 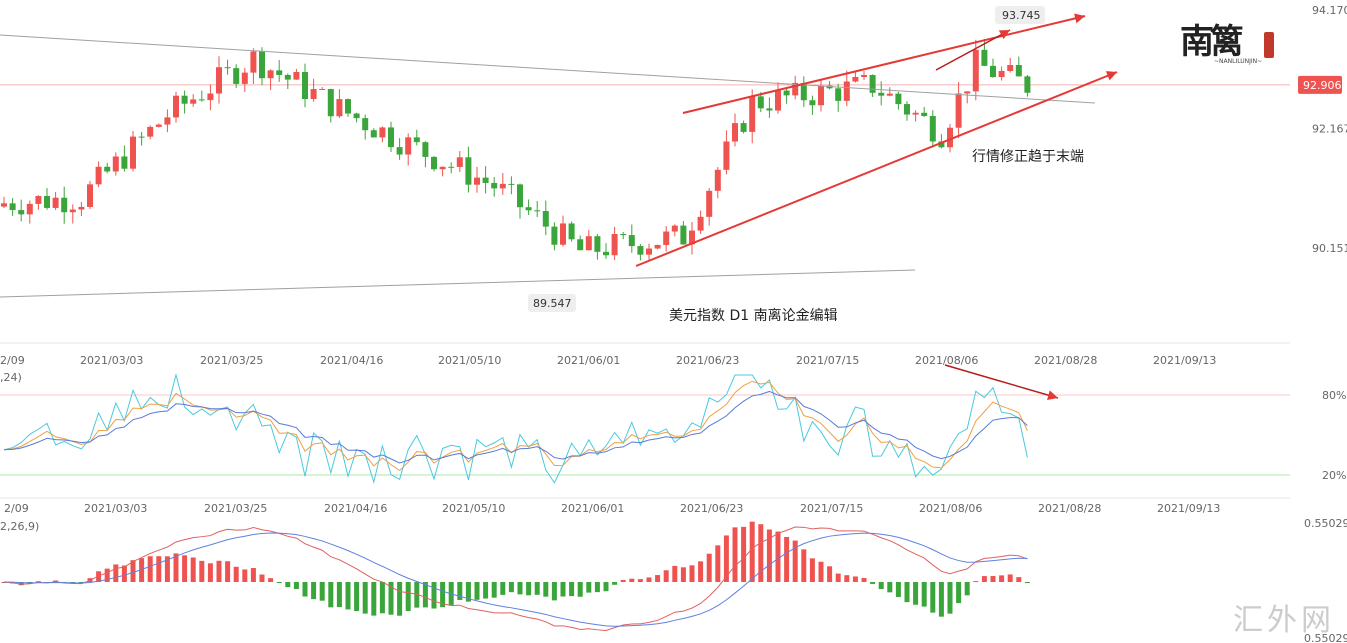 I want to click on macd-dif-line, so click(x=515, y=579).